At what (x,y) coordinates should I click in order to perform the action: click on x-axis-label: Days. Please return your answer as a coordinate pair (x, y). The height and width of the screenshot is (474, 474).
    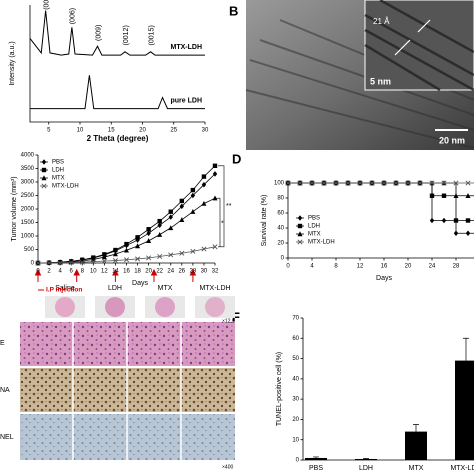
    Looking at the image, I should click on (140, 283).